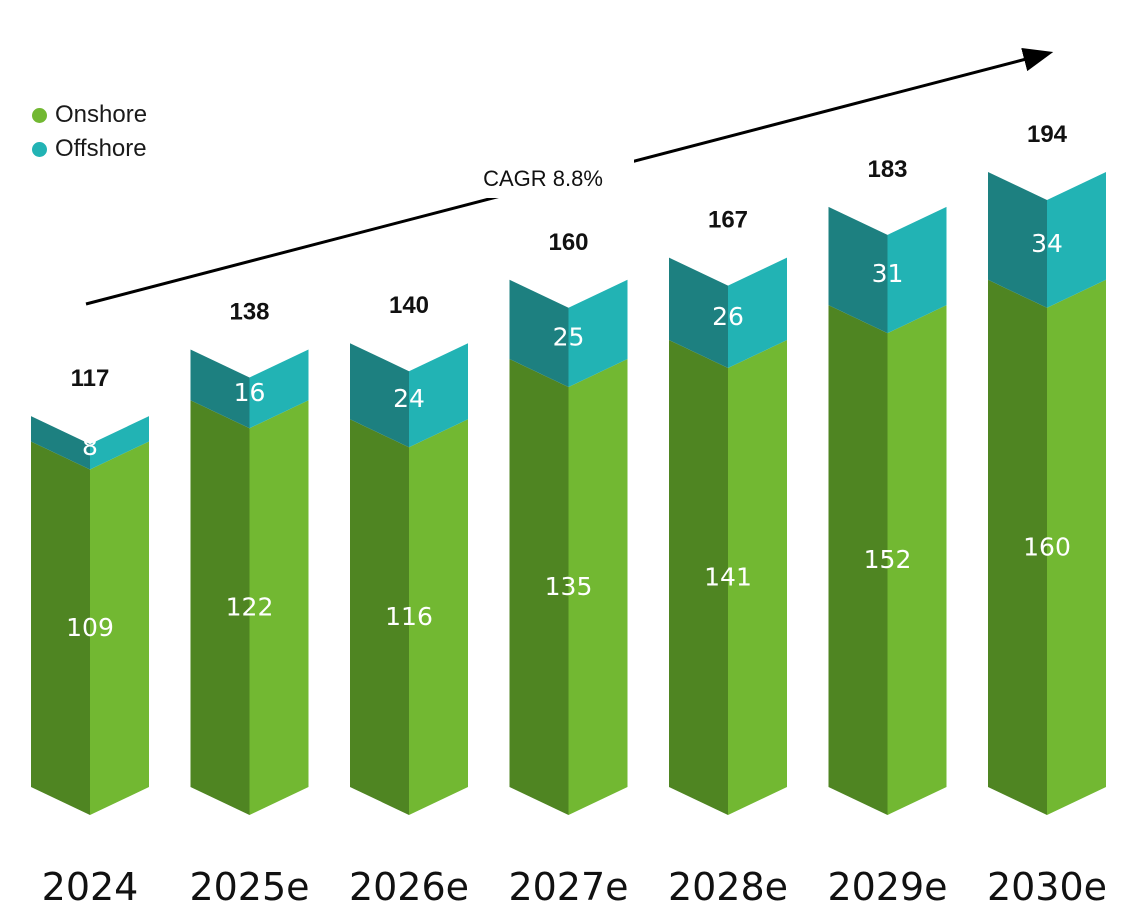 This screenshot has width=1141, height=918. What do you see at coordinates (1017, 240) in the screenshot?
I see `bar-offshore-left-2030e` at bounding box center [1017, 240].